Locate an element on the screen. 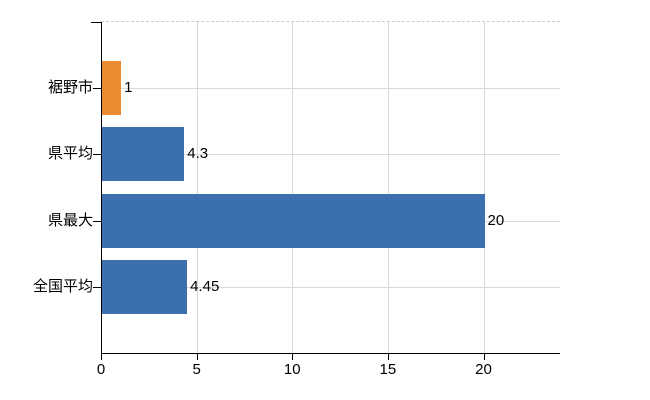 The image size is (650, 400). bar-value-label: 1 is located at coordinates (128, 88).